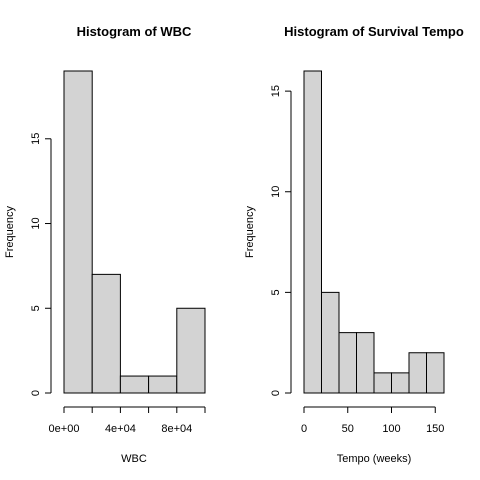 This screenshot has height=480, width=480. What do you see at coordinates (10, 232) in the screenshot?
I see `wbc-y-axis-label: Frequency` at bounding box center [10, 232].